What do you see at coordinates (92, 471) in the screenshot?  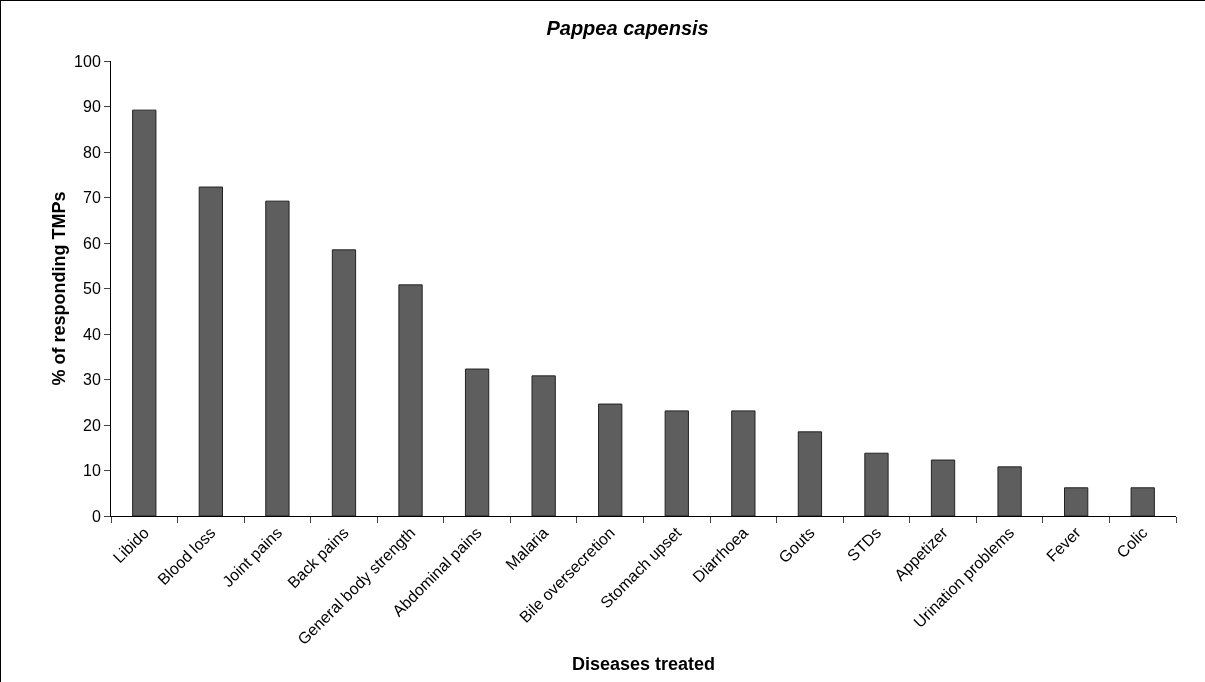 I see `y-tick-label: 10` at bounding box center [92, 471].